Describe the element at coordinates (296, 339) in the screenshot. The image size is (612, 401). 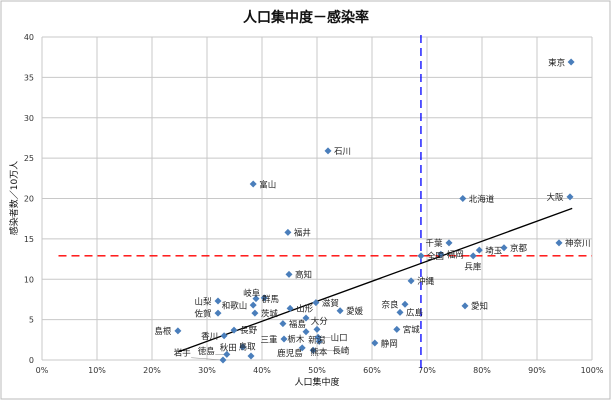
I see `data-point-label: 栃木` at that location.